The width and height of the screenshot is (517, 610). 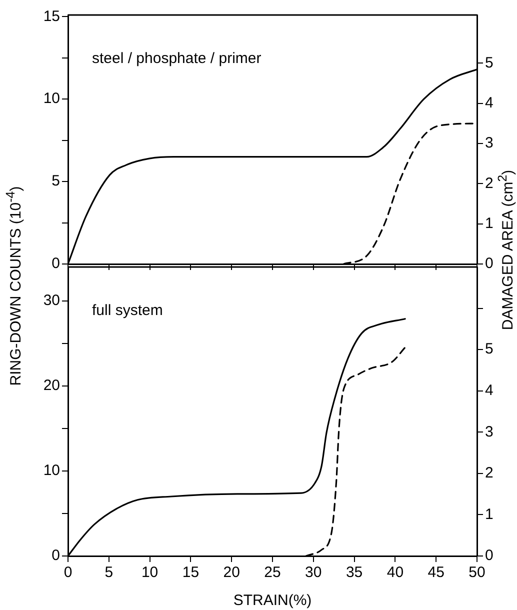 I want to click on x-tick-label: 45, so click(x=436, y=573).